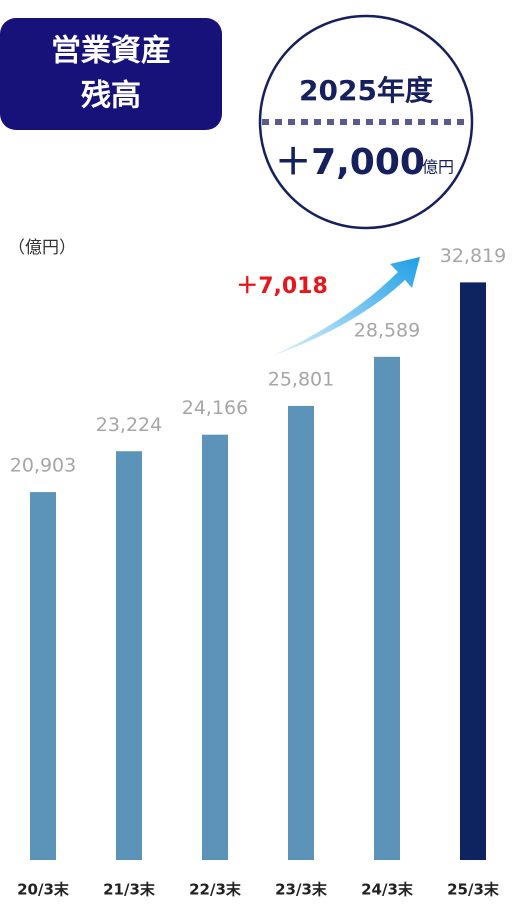  I want to click on target-label: 2025年度, so click(366, 90).